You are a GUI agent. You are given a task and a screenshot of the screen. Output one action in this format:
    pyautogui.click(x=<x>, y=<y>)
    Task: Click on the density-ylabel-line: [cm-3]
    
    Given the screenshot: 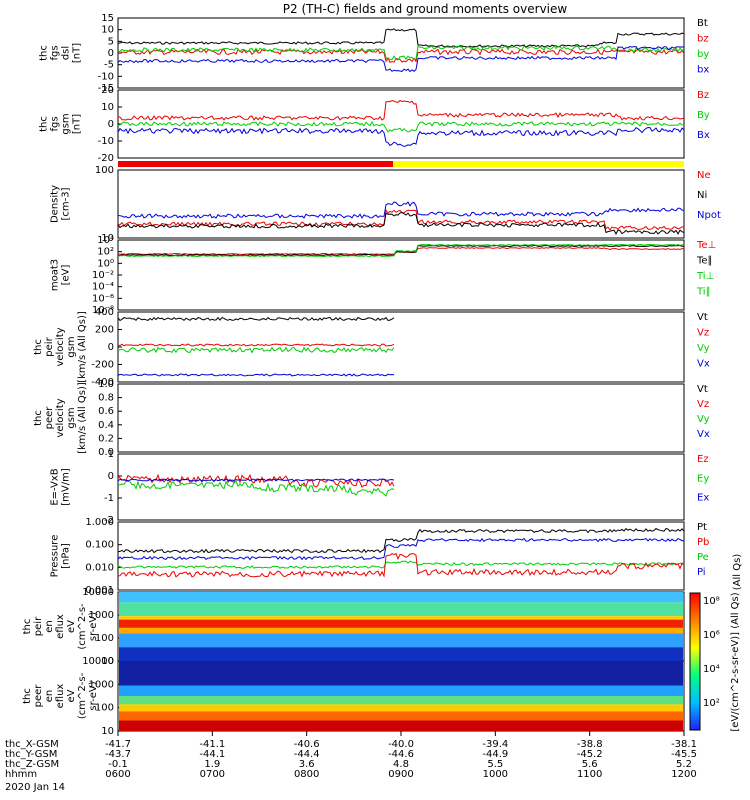 What is the action you would take?
    pyautogui.click(x=66, y=203)
    